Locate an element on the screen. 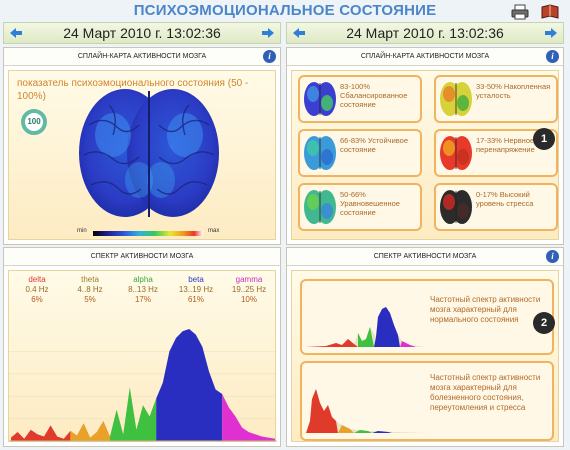  band-percent: 6% is located at coordinates (37, 299).